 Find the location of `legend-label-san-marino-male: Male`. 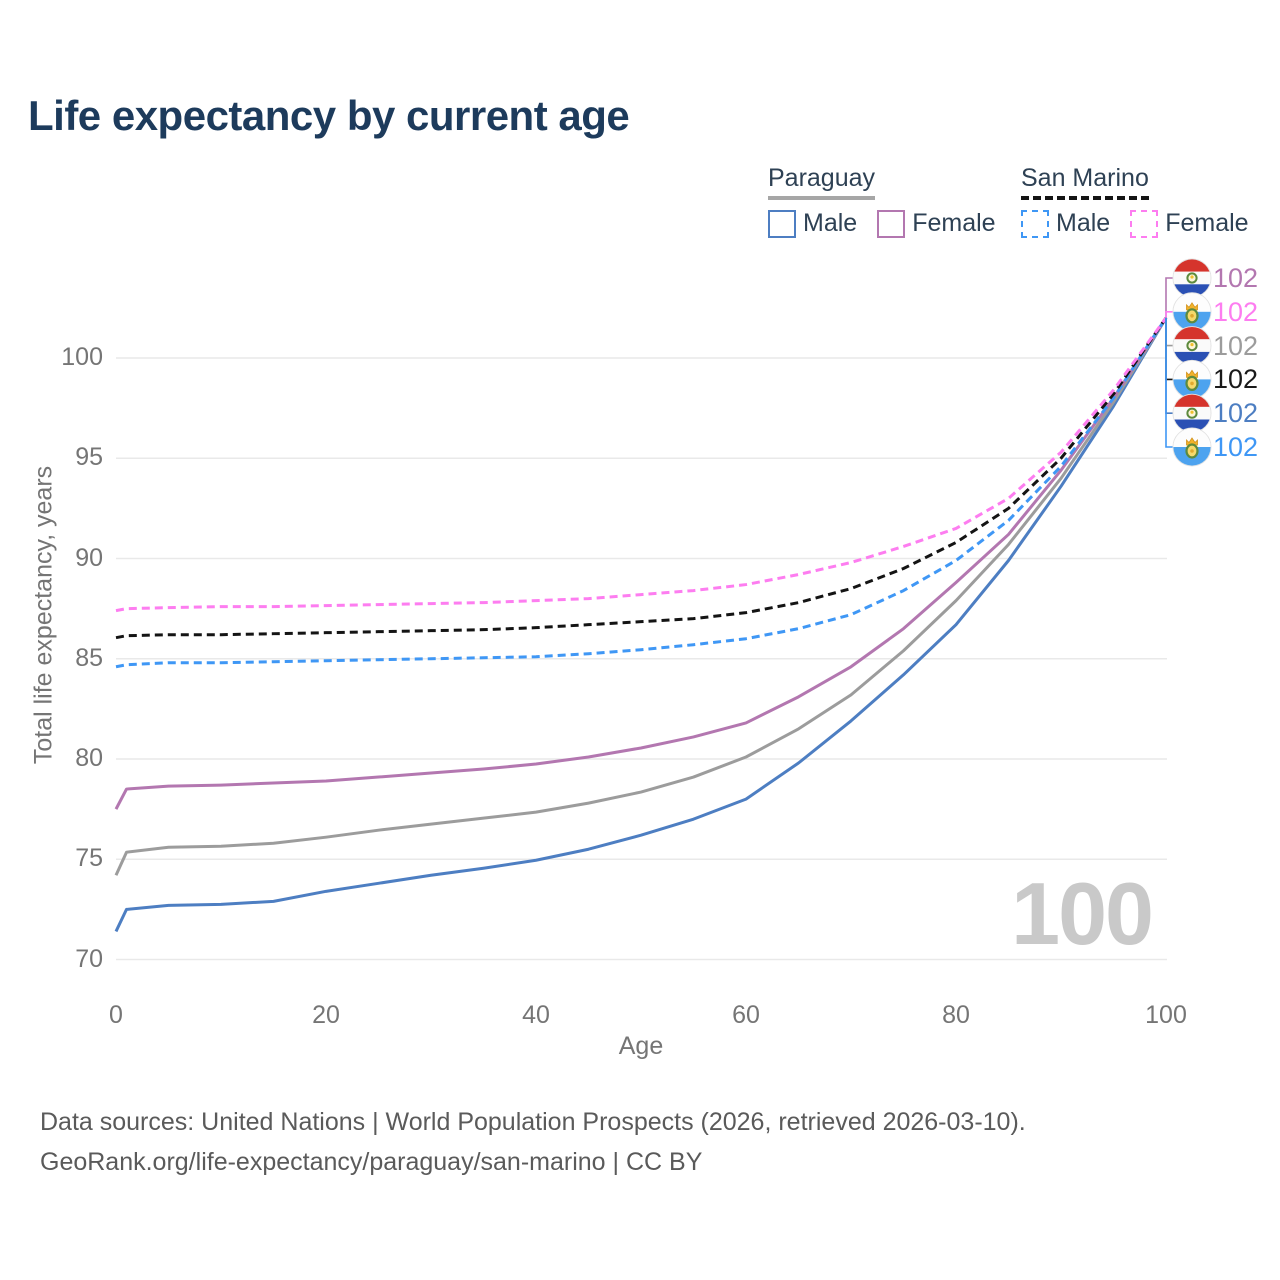

legend-label-san-marino-male: Male is located at coordinates (1083, 223).